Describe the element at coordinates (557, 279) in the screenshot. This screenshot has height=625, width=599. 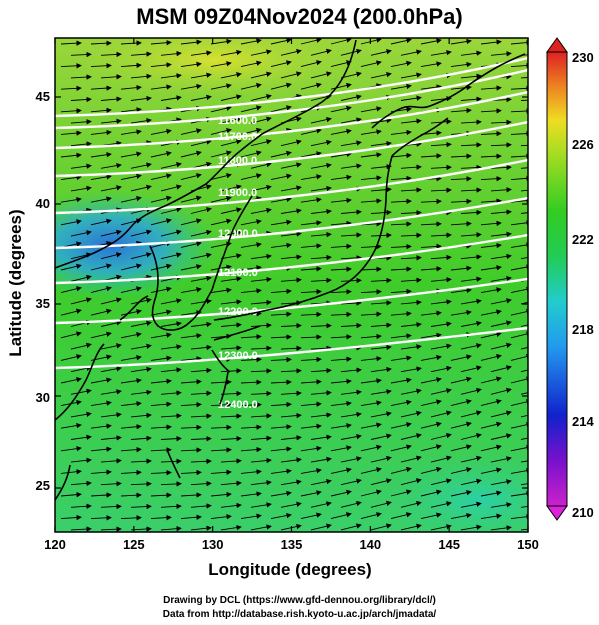
I see `colorbar` at that location.